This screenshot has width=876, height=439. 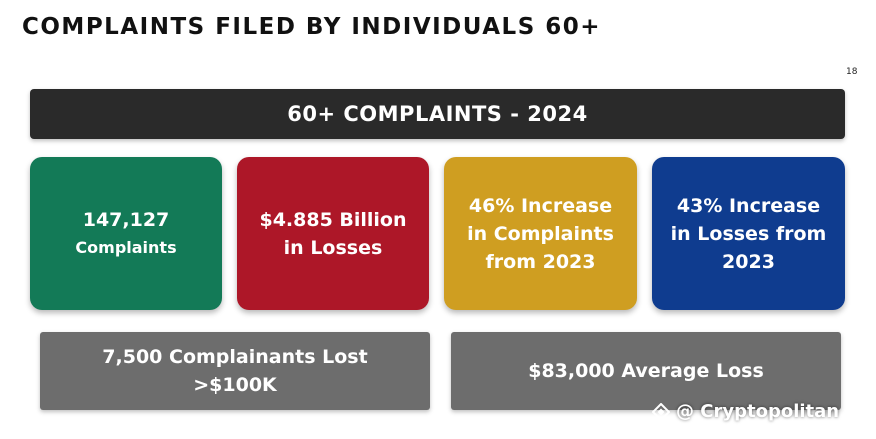 I want to click on year-banner: 60+ COMPLAINTS - 2024, so click(x=437, y=114).